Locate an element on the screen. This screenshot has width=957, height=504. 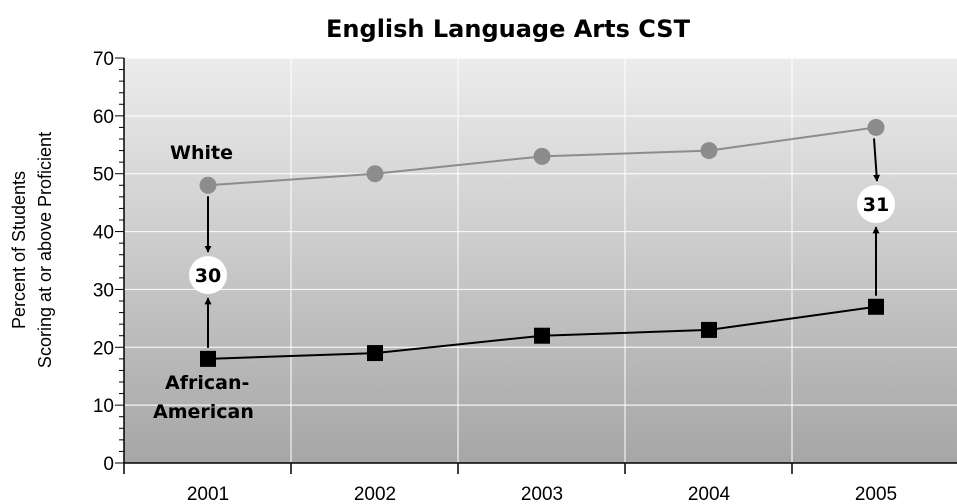
y-tick-label: 30 is located at coordinates (103, 290).